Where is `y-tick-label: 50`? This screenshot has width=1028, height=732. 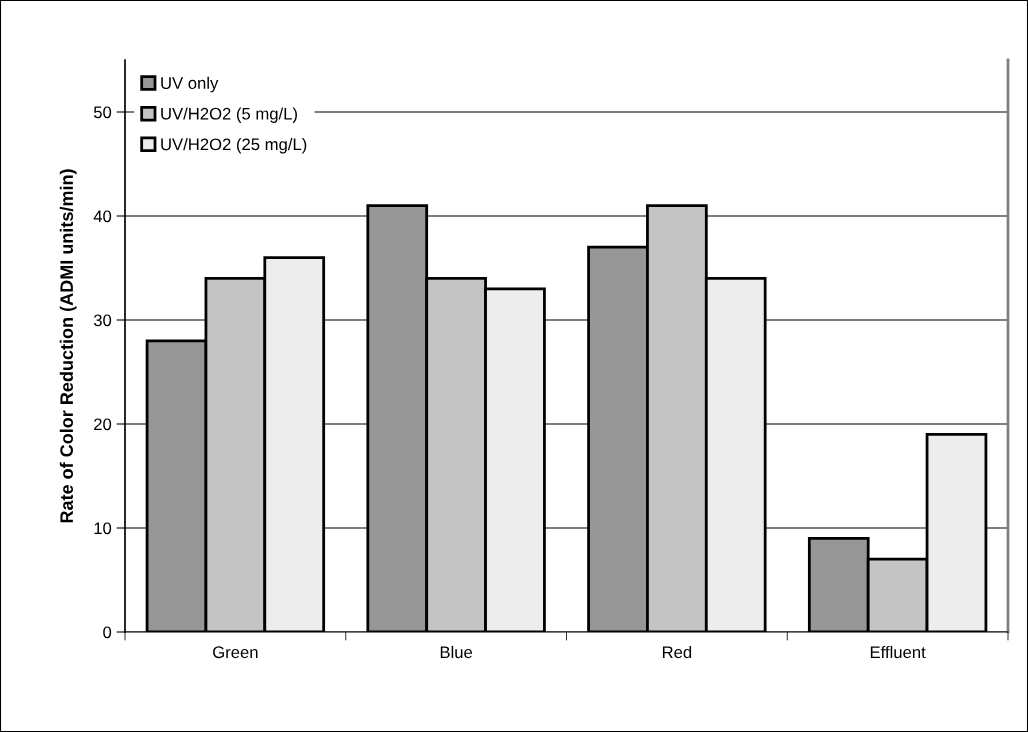 y-tick-label: 50 is located at coordinates (102, 112).